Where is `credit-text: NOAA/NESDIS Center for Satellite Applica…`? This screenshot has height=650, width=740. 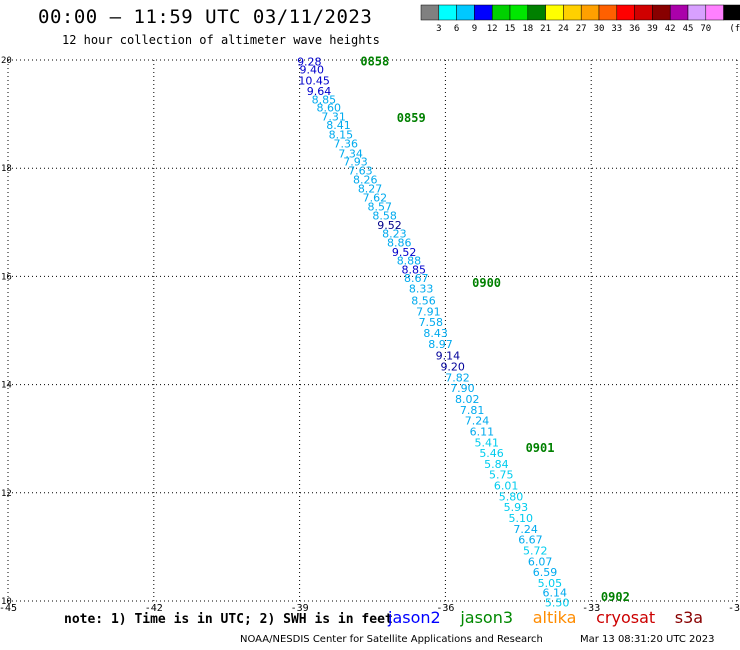
credit-text: NOAA/NESDIS Center for Satellite Applica… is located at coordinates (391, 639).